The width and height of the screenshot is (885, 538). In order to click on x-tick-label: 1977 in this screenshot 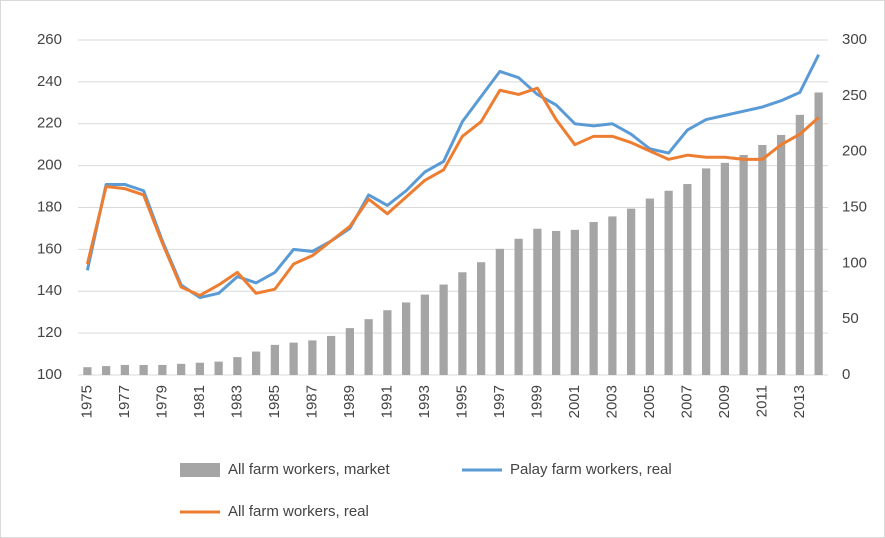, I will do `click(124, 401)`.